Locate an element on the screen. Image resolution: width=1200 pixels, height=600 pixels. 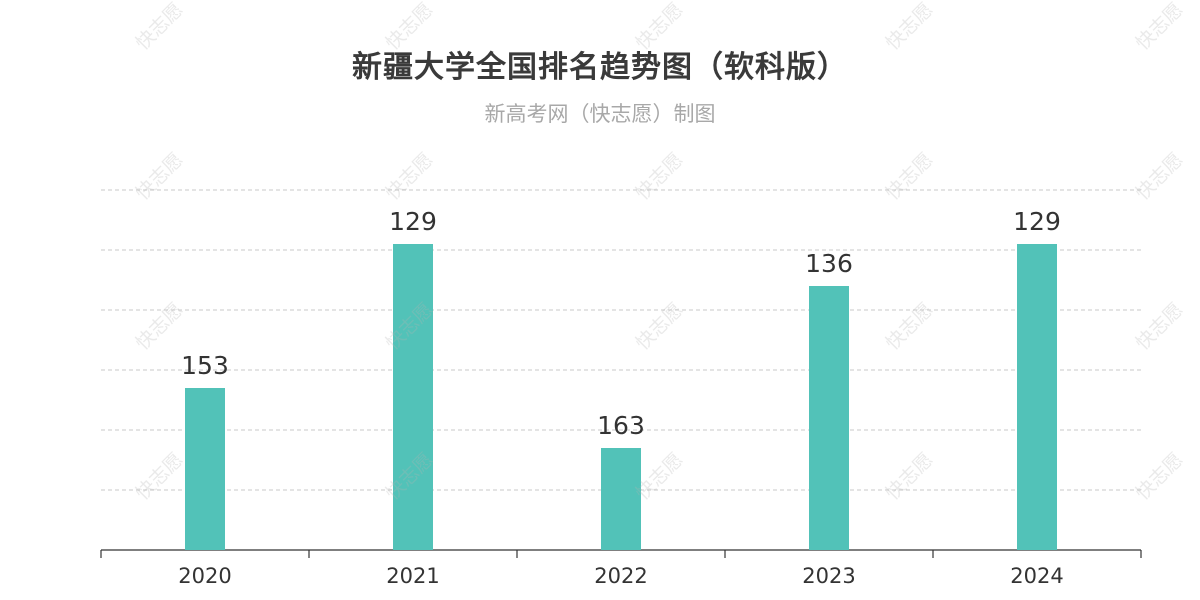
bar-2024 is located at coordinates (1037, 397).